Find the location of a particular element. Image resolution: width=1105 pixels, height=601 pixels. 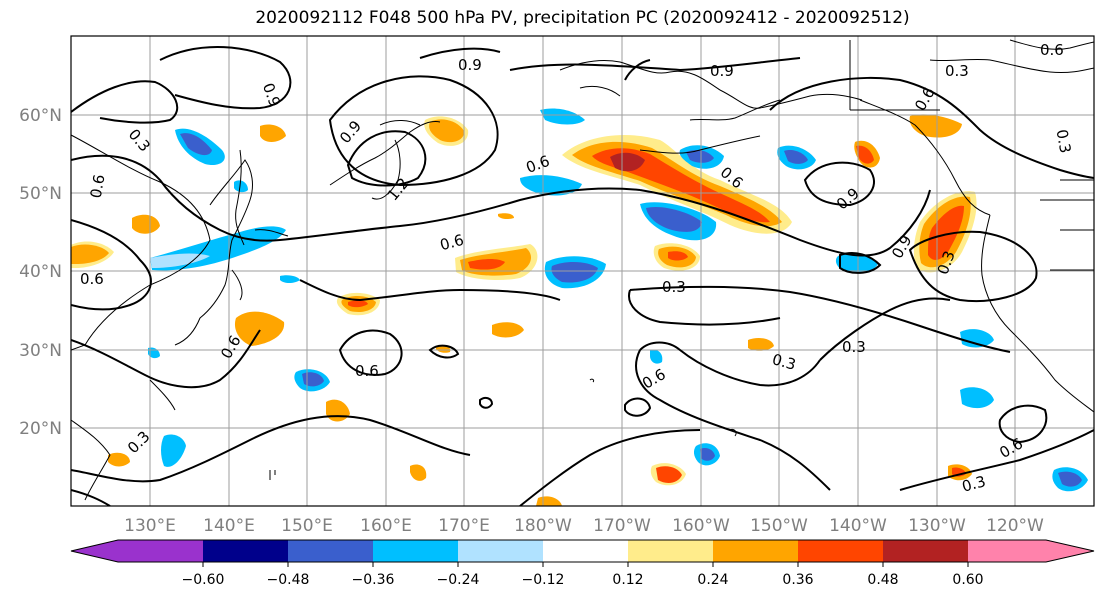

contour-label-b: 0.9 is located at coordinates (722, 71).